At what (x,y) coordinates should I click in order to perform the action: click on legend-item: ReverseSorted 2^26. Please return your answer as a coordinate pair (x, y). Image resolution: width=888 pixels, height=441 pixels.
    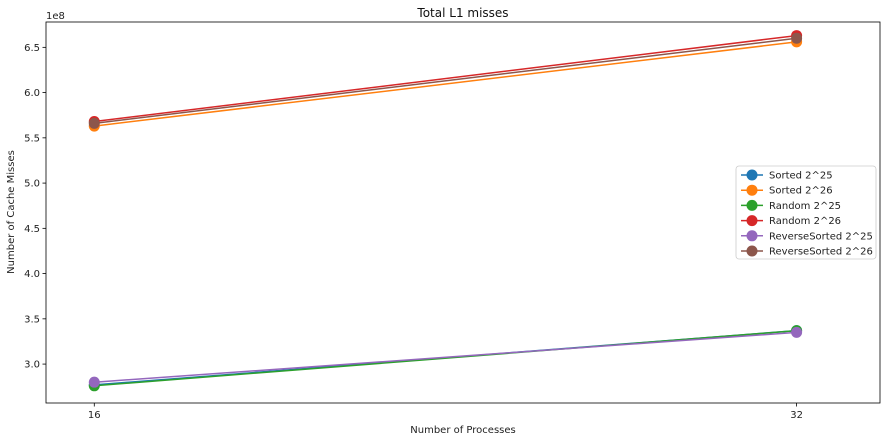
    Looking at the image, I should click on (807, 251).